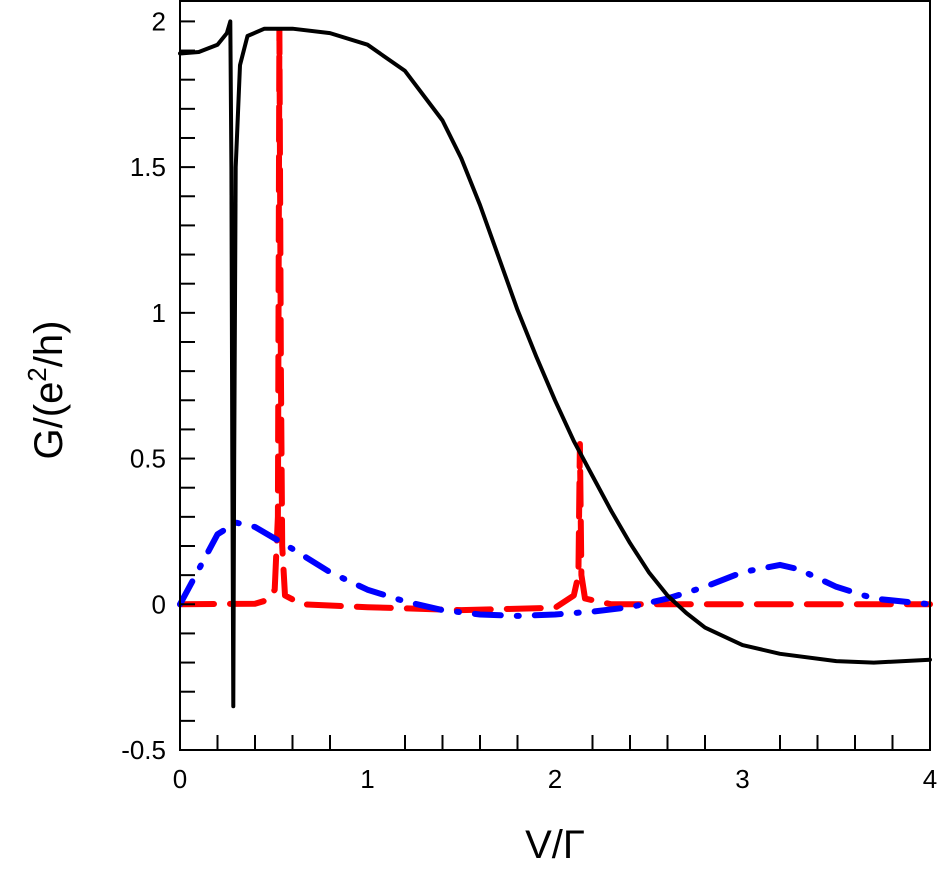  I want to click on x-tick-label: 3, so click(742, 779).